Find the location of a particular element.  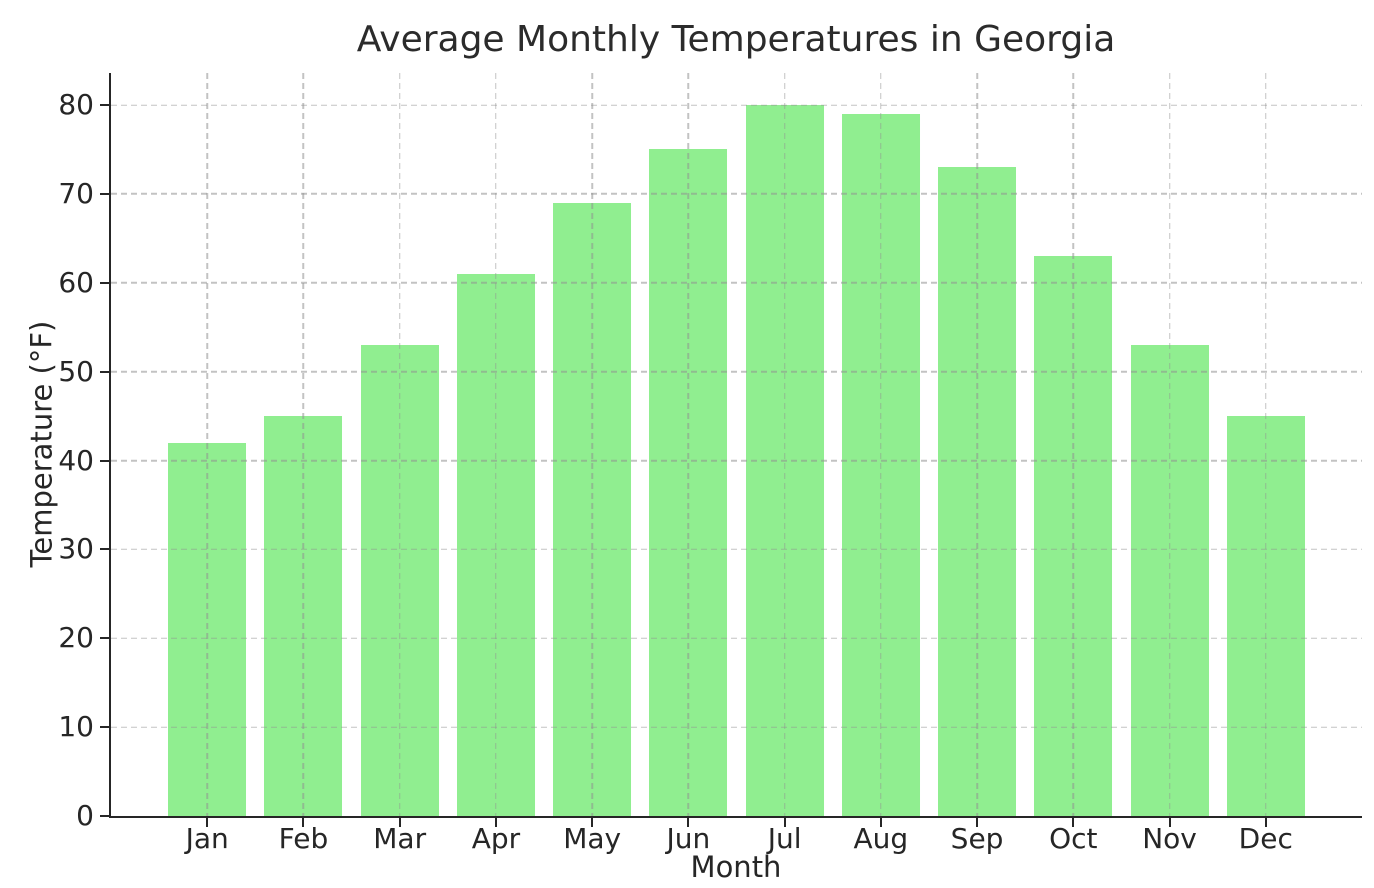

x-tick-label-apr: Apr is located at coordinates (496, 838).